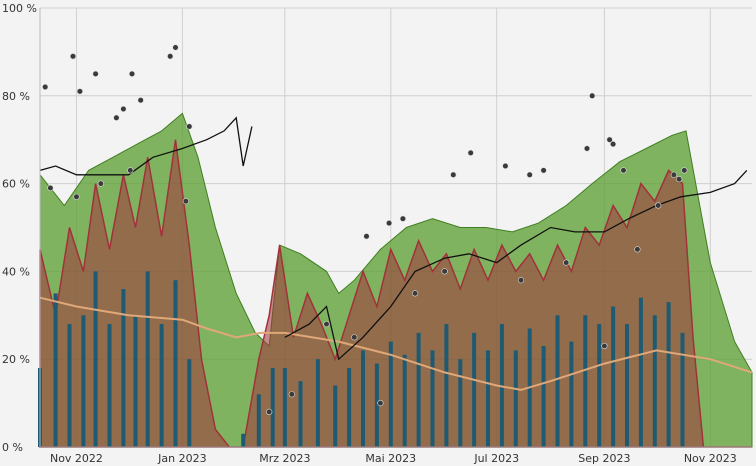  Describe the element at coordinates (16, 184) in the screenshot. I see `y-tick-label: 60 %` at that location.